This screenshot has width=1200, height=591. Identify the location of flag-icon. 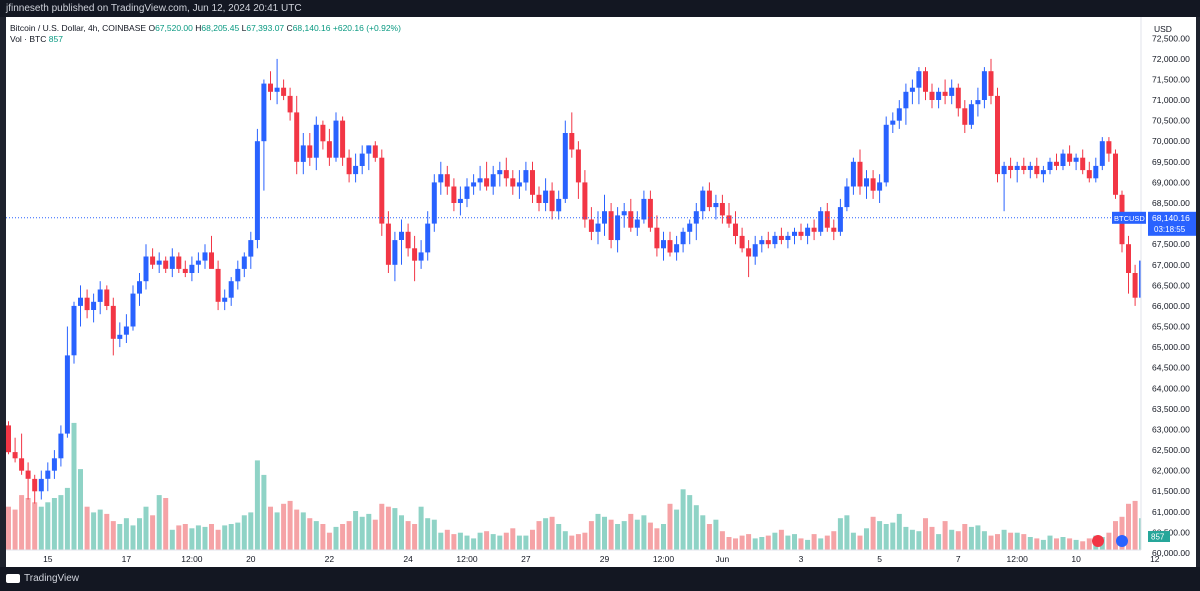
(1122, 541).